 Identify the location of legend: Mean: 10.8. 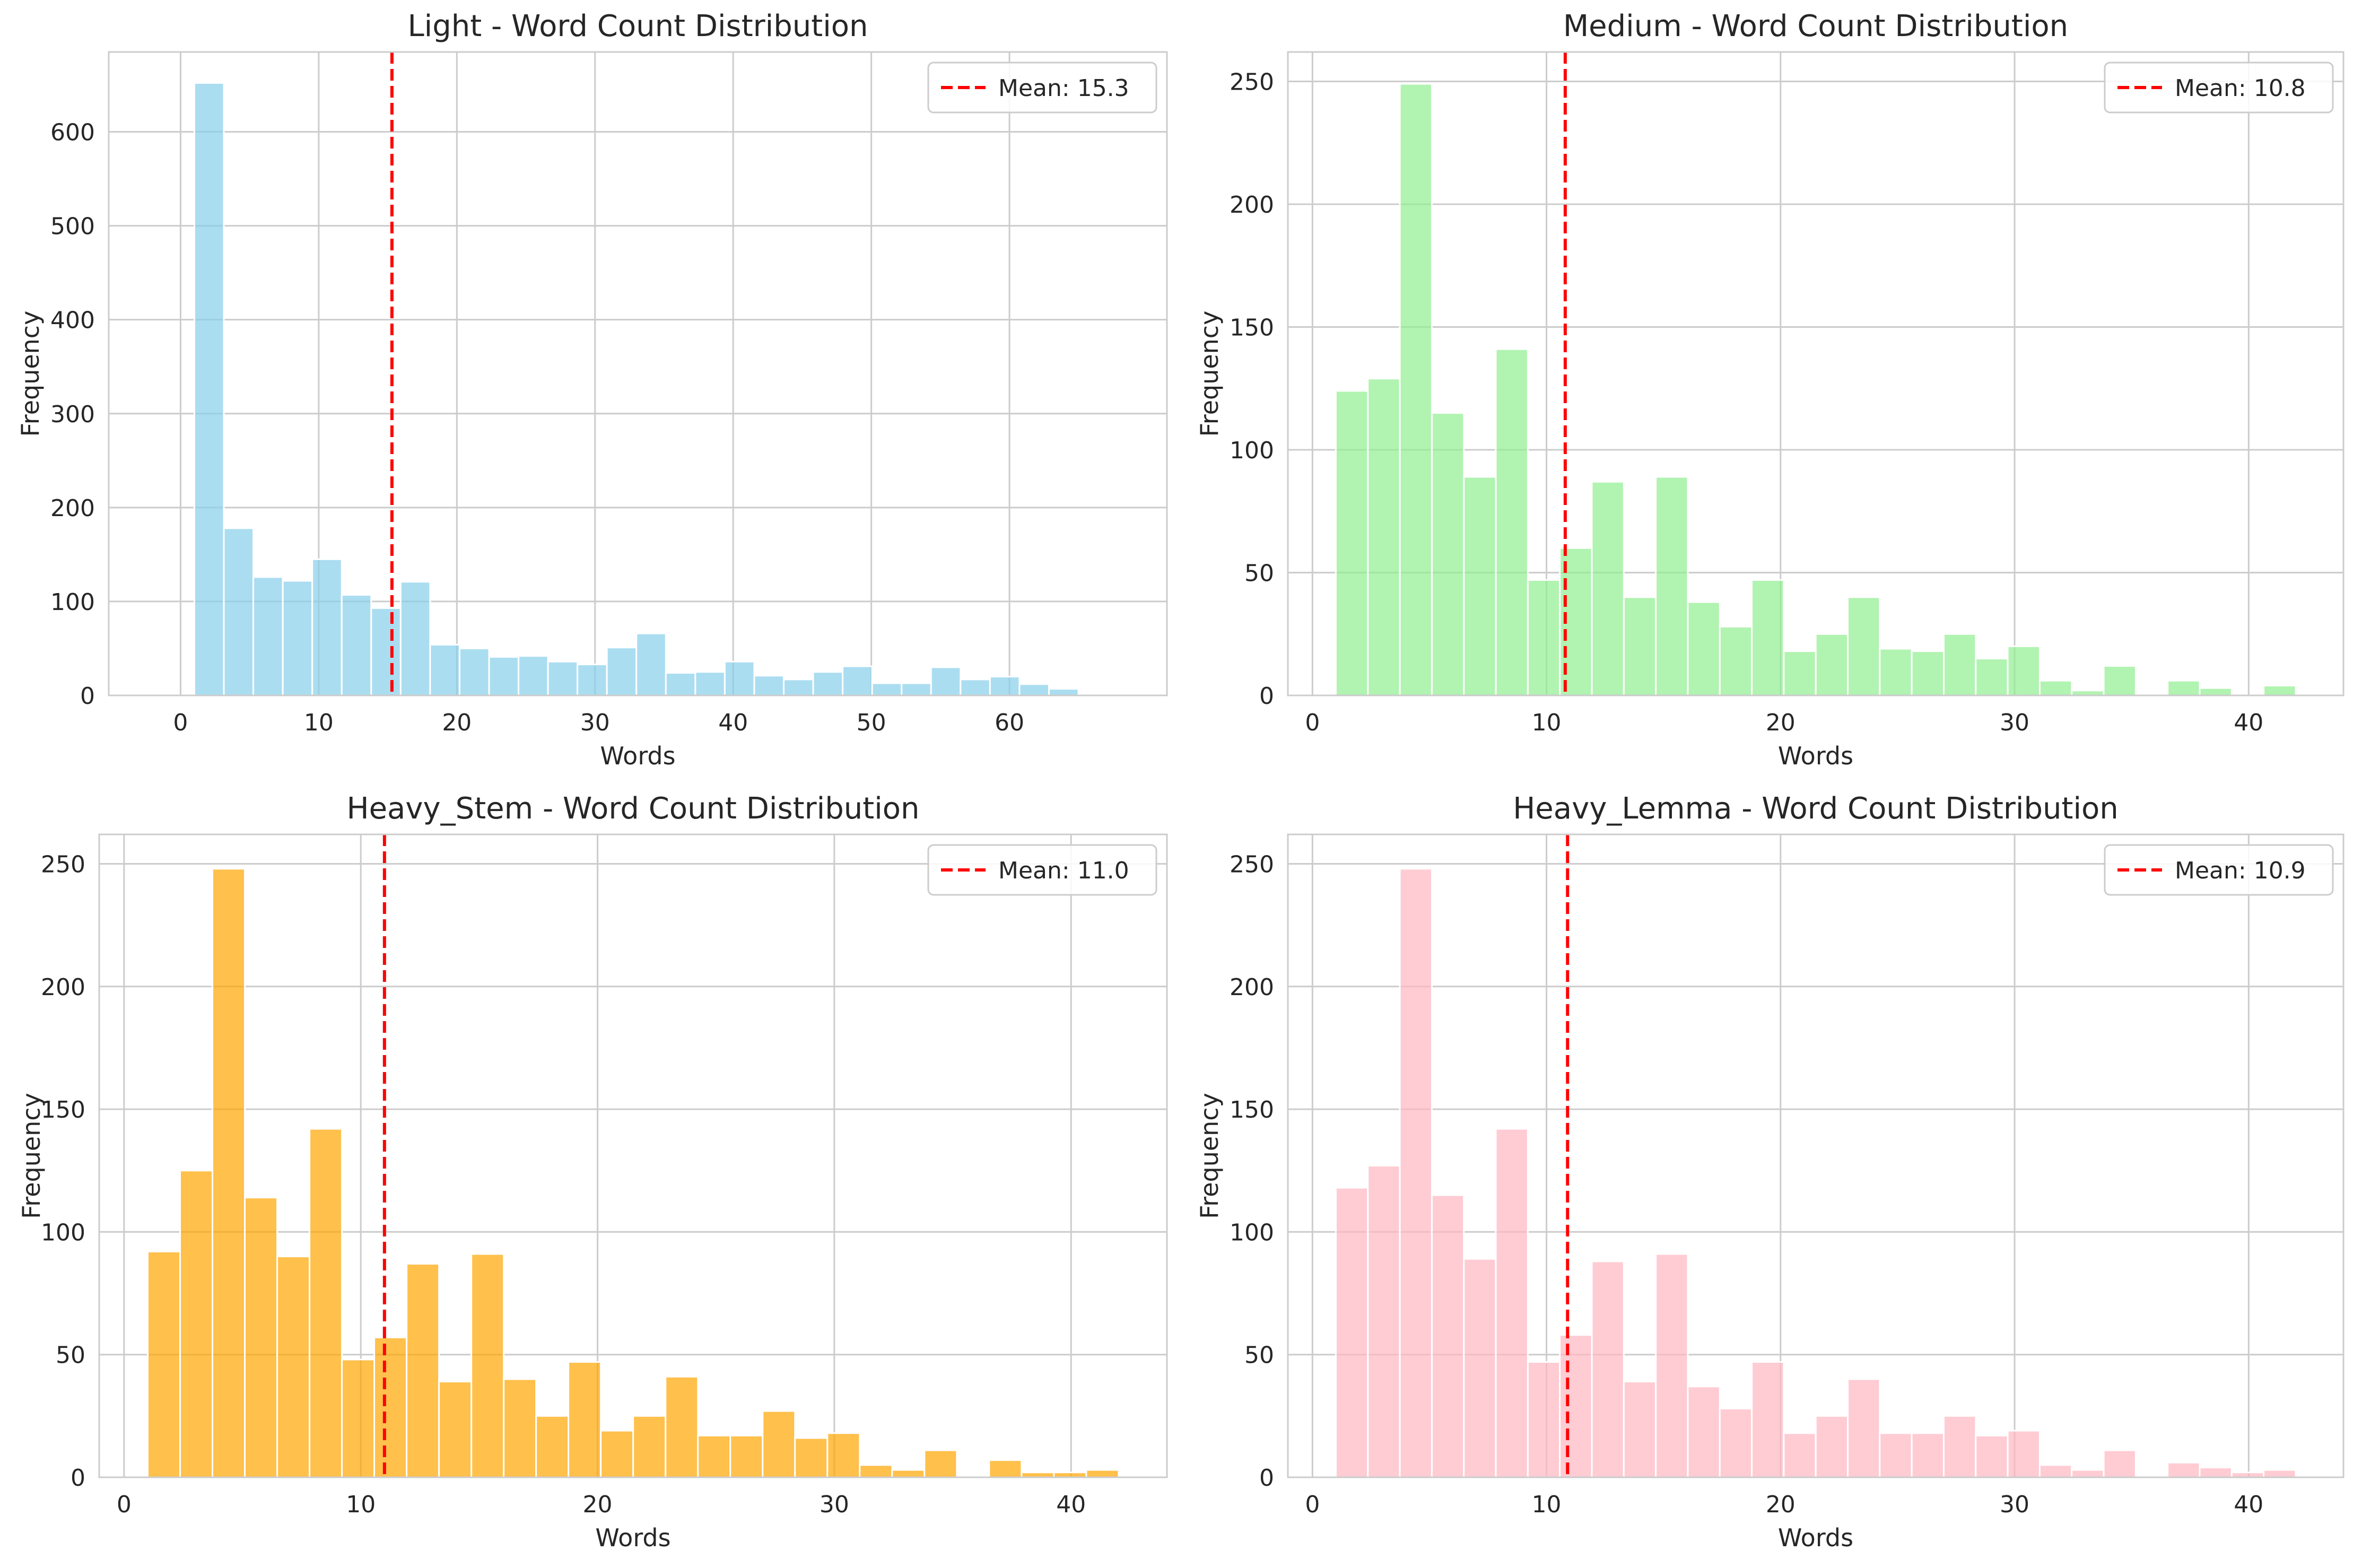
(2219, 88).